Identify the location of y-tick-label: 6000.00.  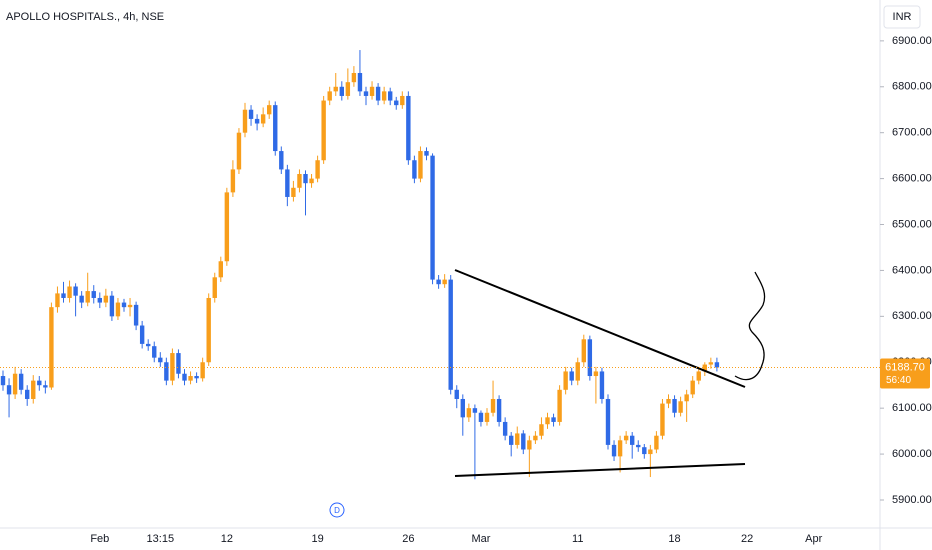
(912, 454).